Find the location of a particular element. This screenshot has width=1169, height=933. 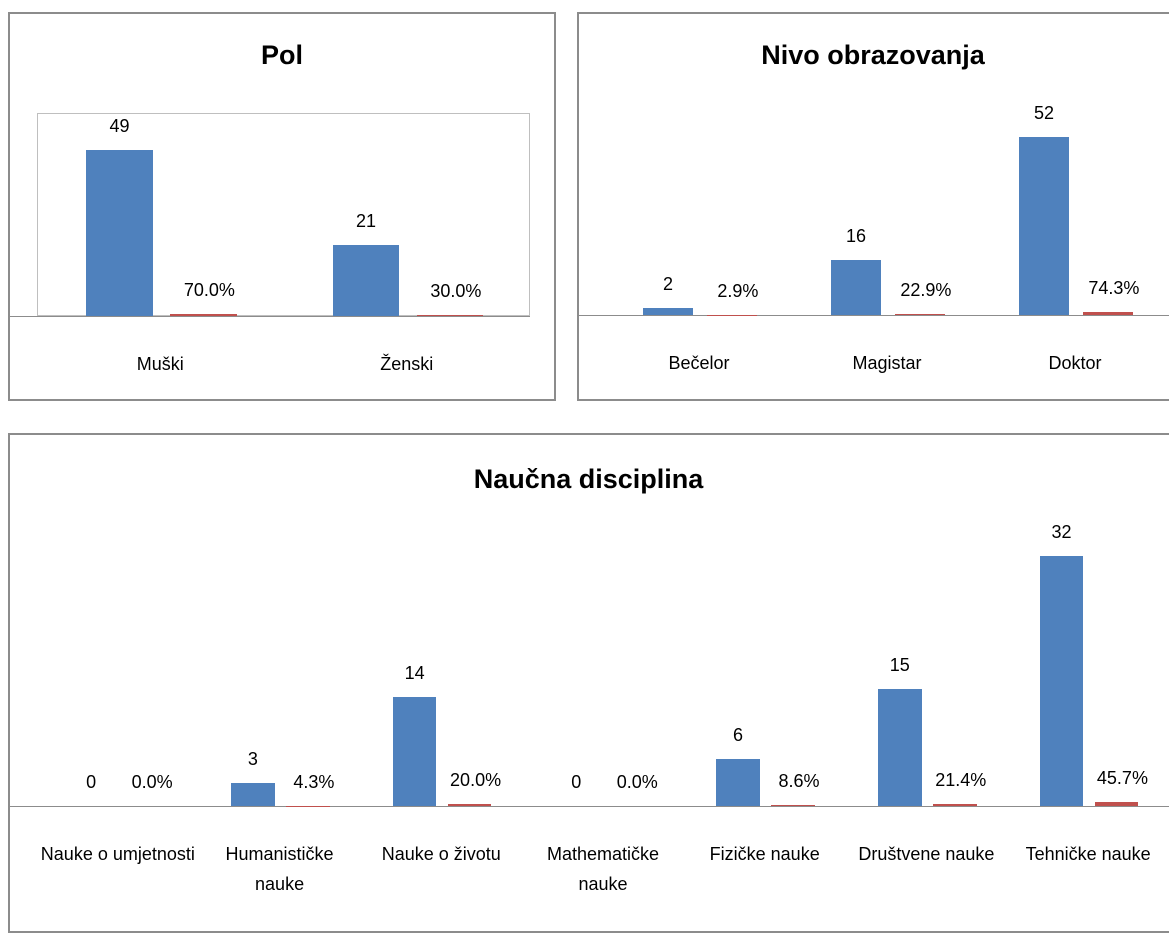

data-label: 45.7% is located at coordinates (1122, 778).